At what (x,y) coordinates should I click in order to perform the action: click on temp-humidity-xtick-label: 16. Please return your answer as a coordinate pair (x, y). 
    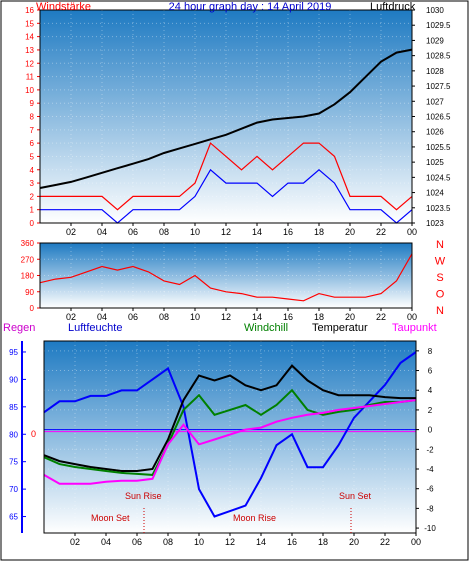
    Looking at the image, I should click on (292, 542).